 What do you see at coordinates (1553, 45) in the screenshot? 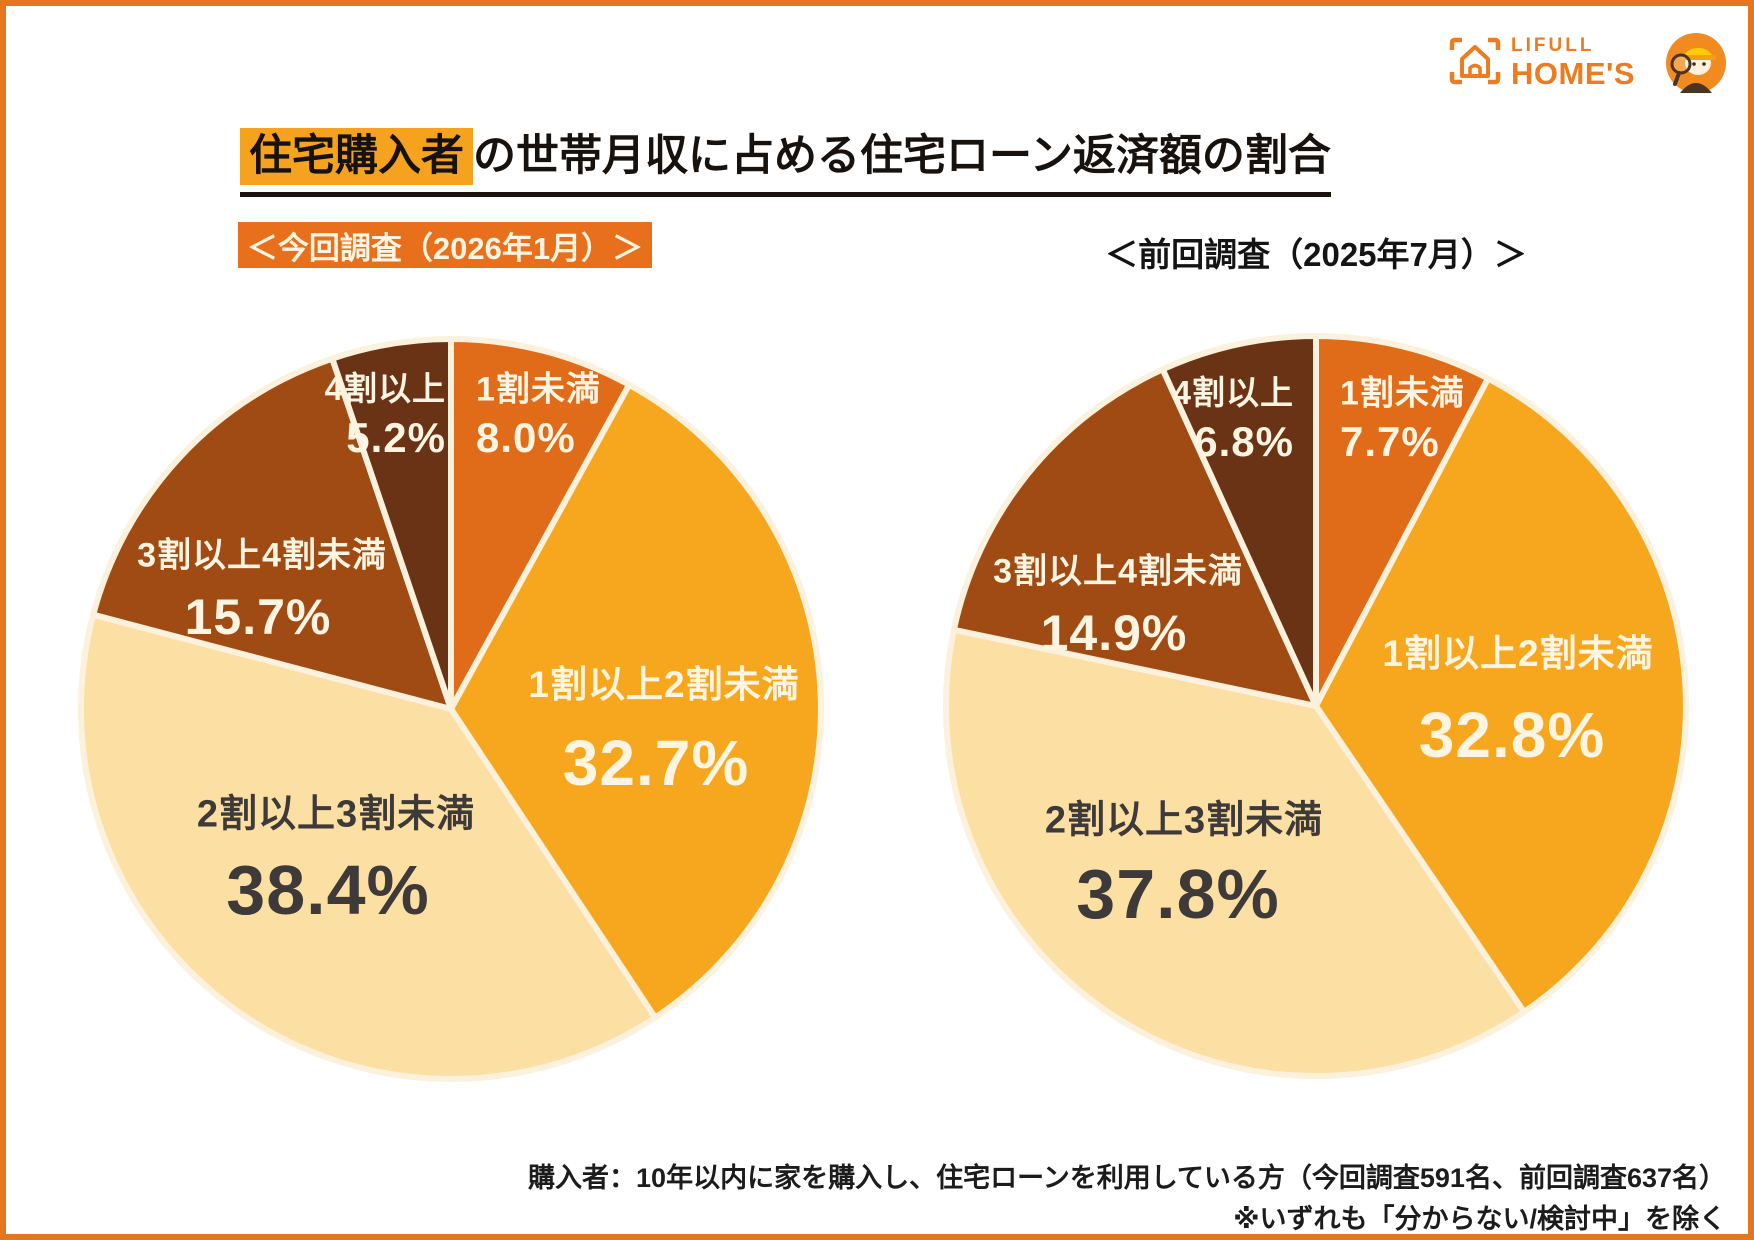
I see `brand-name-lifull: LIFULL` at bounding box center [1553, 45].